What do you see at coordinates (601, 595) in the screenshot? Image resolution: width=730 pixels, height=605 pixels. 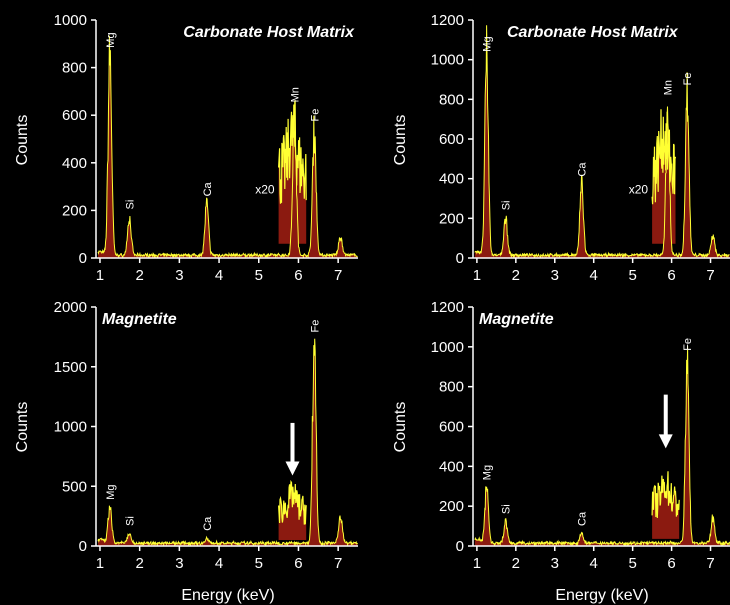 I see `x-axis-label-right: Energy (keV)` at bounding box center [601, 595].